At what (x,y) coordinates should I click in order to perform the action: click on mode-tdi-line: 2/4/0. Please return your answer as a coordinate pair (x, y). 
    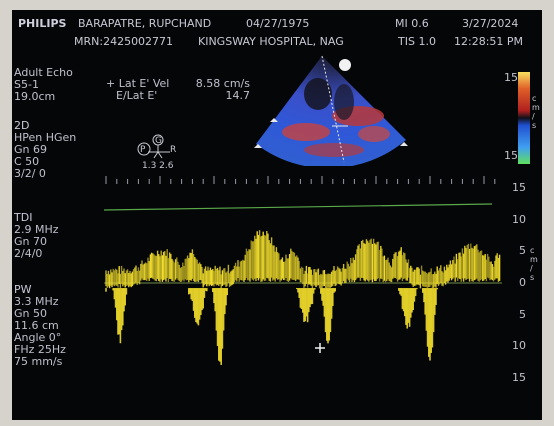
    Looking at the image, I should click on (28, 253).